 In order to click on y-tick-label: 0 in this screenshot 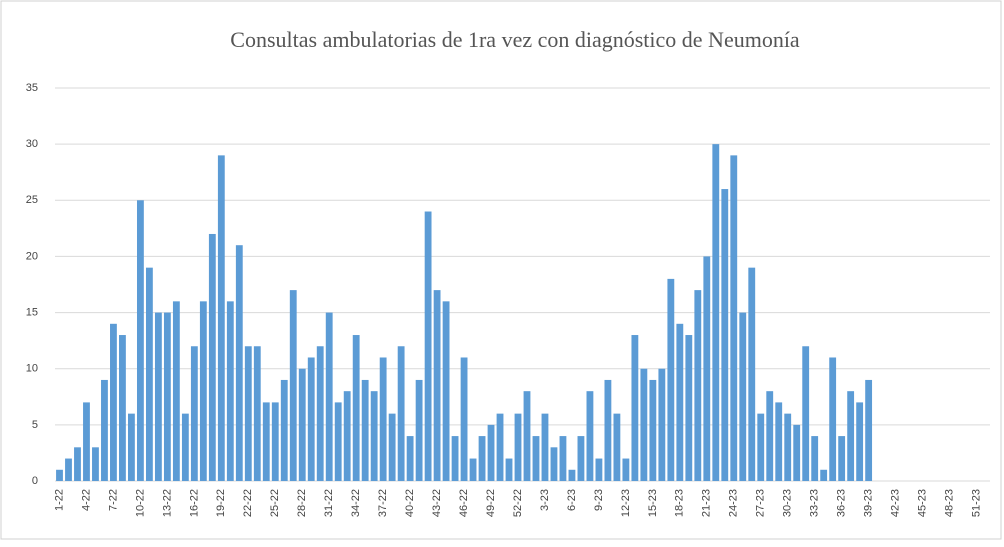, I will do `click(35, 481)`.